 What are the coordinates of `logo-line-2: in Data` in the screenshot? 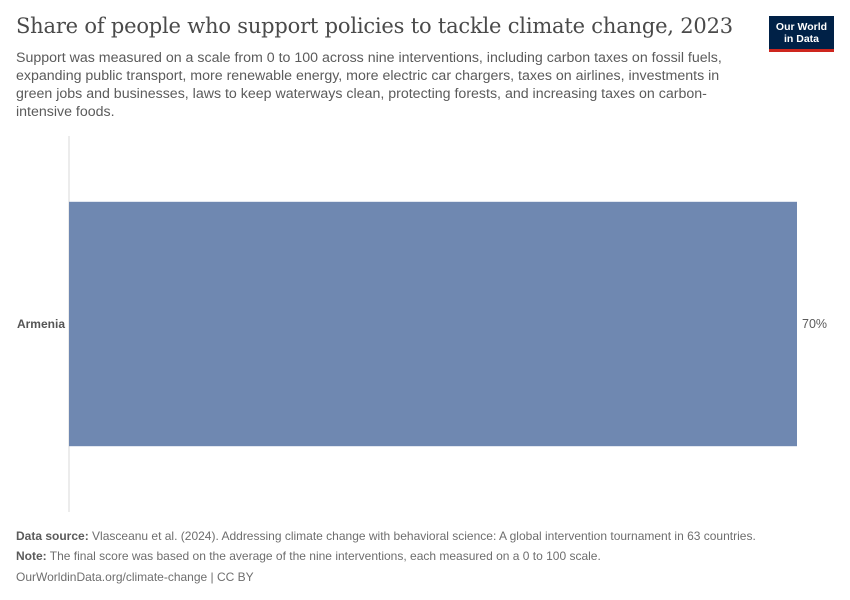 It's located at (801, 39).